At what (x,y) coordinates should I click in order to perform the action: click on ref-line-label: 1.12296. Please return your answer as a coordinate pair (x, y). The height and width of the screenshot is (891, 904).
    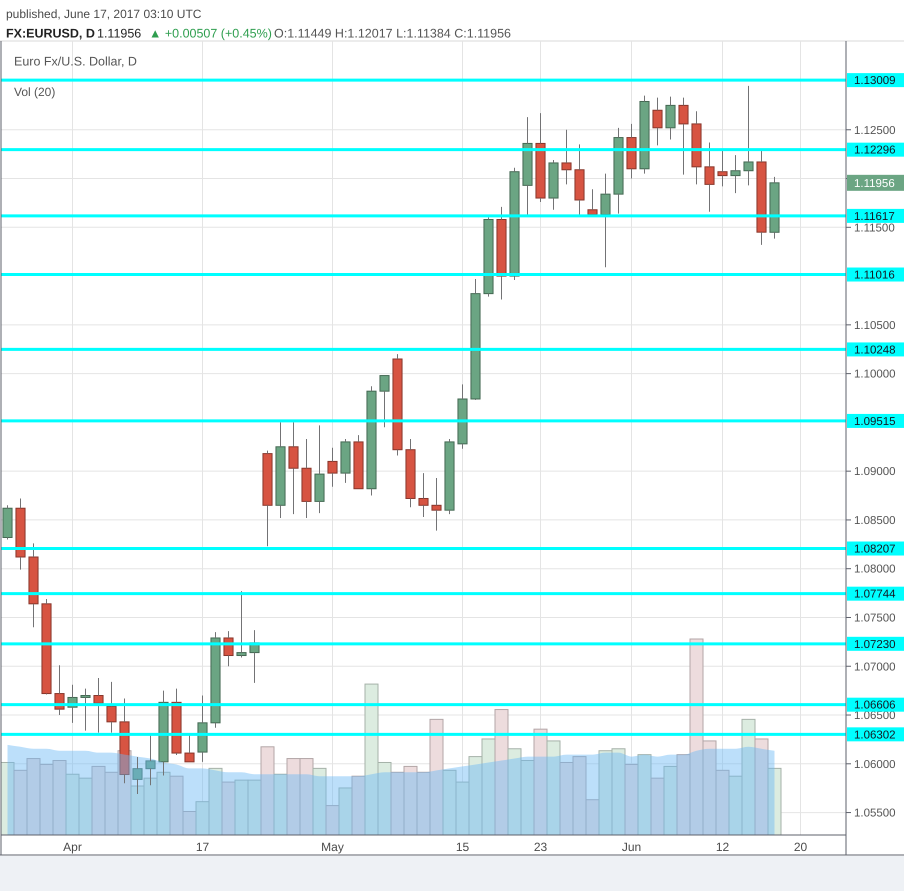
    Looking at the image, I should click on (875, 150).